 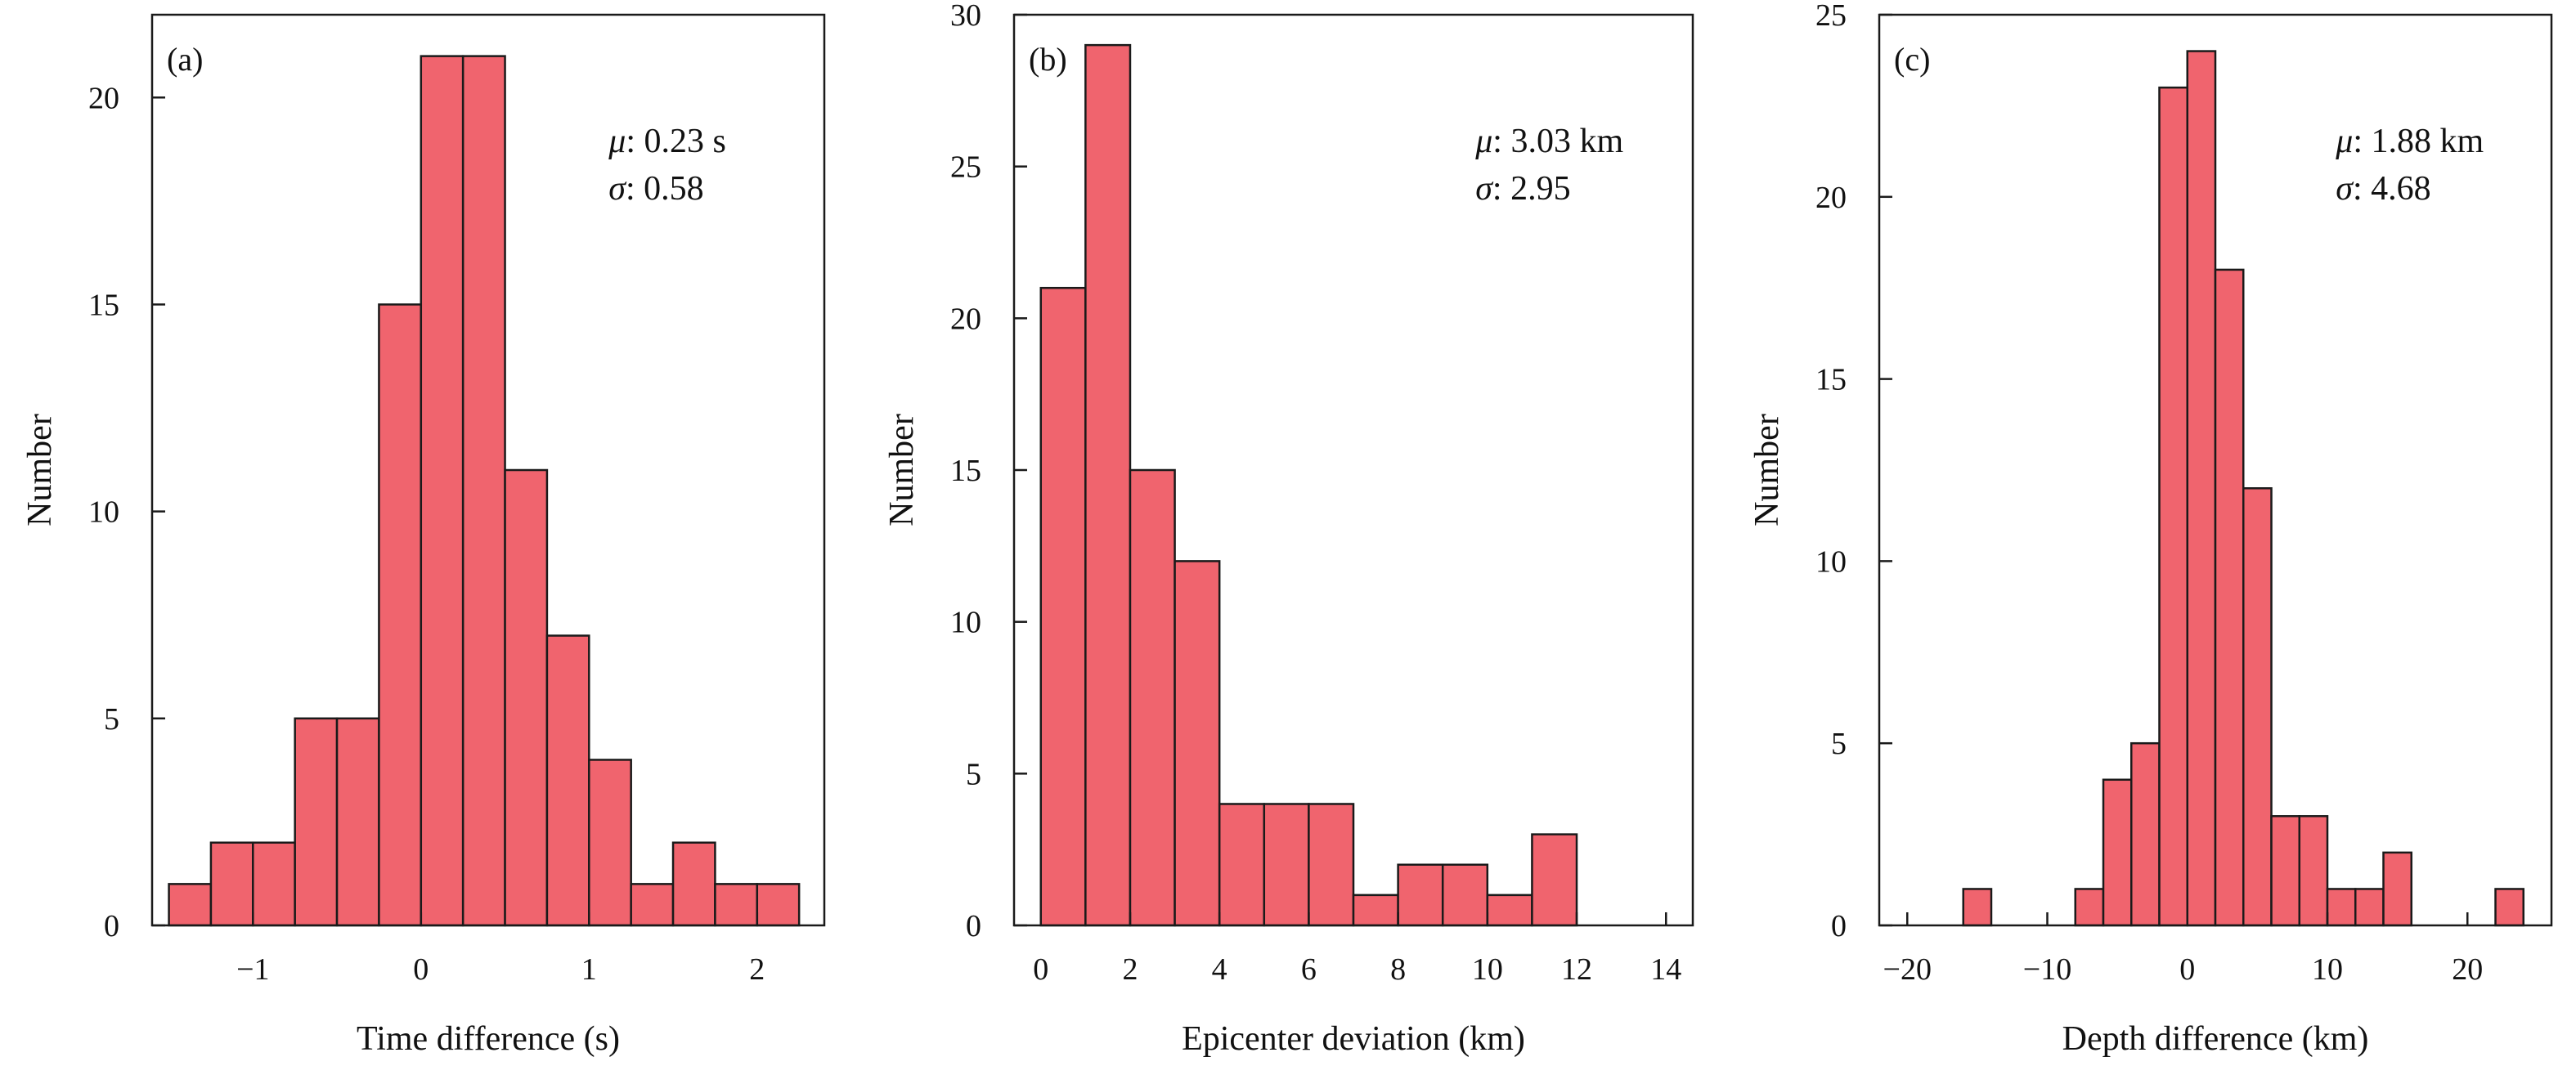 What do you see at coordinates (676, 142) in the screenshot?
I see `mu-value: : 0.23 s` at bounding box center [676, 142].